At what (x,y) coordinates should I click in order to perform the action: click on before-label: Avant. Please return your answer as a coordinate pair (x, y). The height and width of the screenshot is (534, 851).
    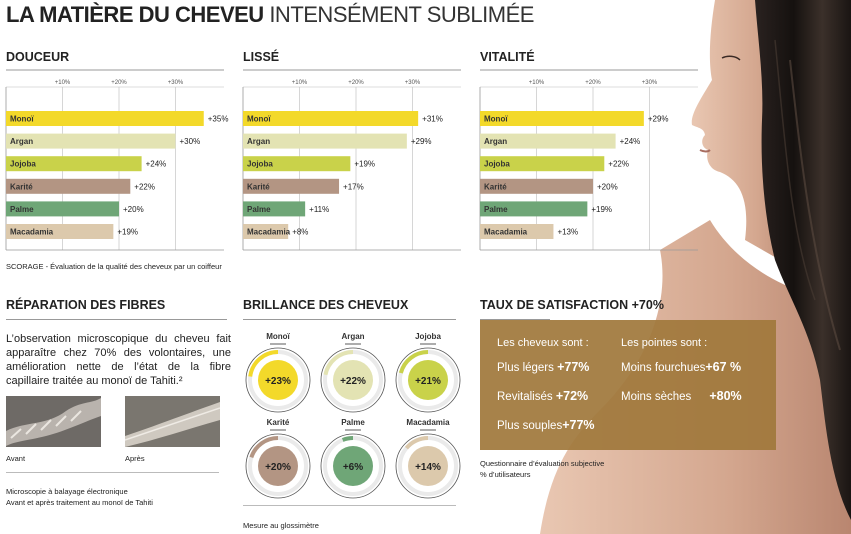
    Looking at the image, I should click on (16, 458).